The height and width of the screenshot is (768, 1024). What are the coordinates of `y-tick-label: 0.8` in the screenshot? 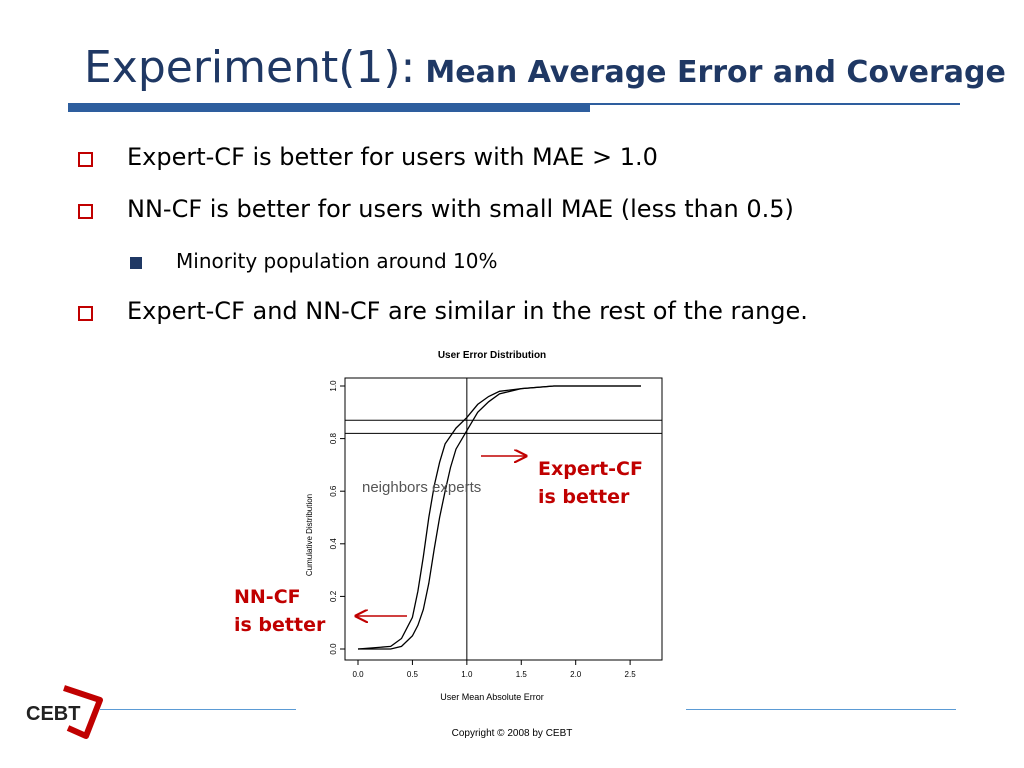 It's located at (333, 438).